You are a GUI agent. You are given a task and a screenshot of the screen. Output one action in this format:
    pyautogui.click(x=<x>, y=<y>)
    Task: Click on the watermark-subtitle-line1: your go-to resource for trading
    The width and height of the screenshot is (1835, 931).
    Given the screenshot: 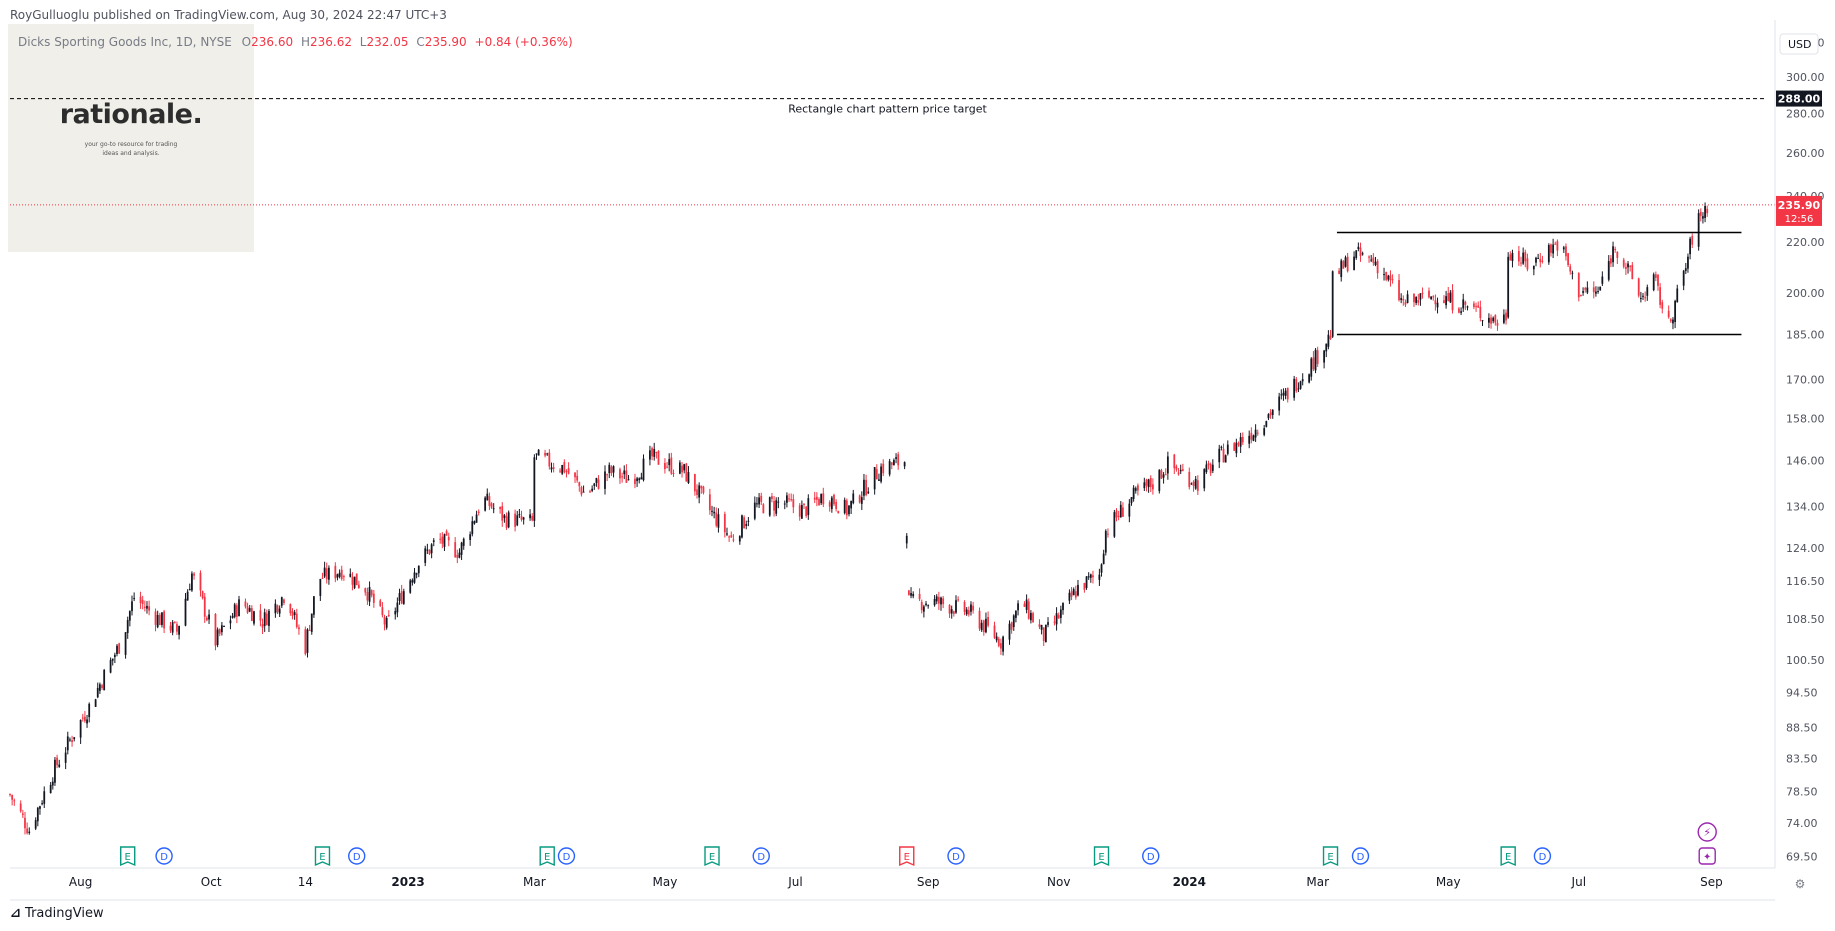 What is the action you would take?
    pyautogui.click(x=131, y=144)
    